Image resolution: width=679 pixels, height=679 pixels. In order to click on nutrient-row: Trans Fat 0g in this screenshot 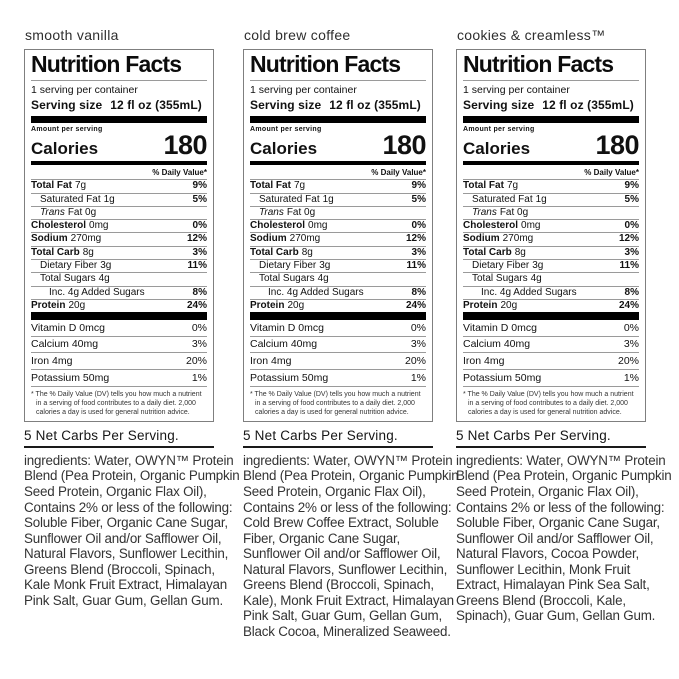, I will do `click(551, 214)`.